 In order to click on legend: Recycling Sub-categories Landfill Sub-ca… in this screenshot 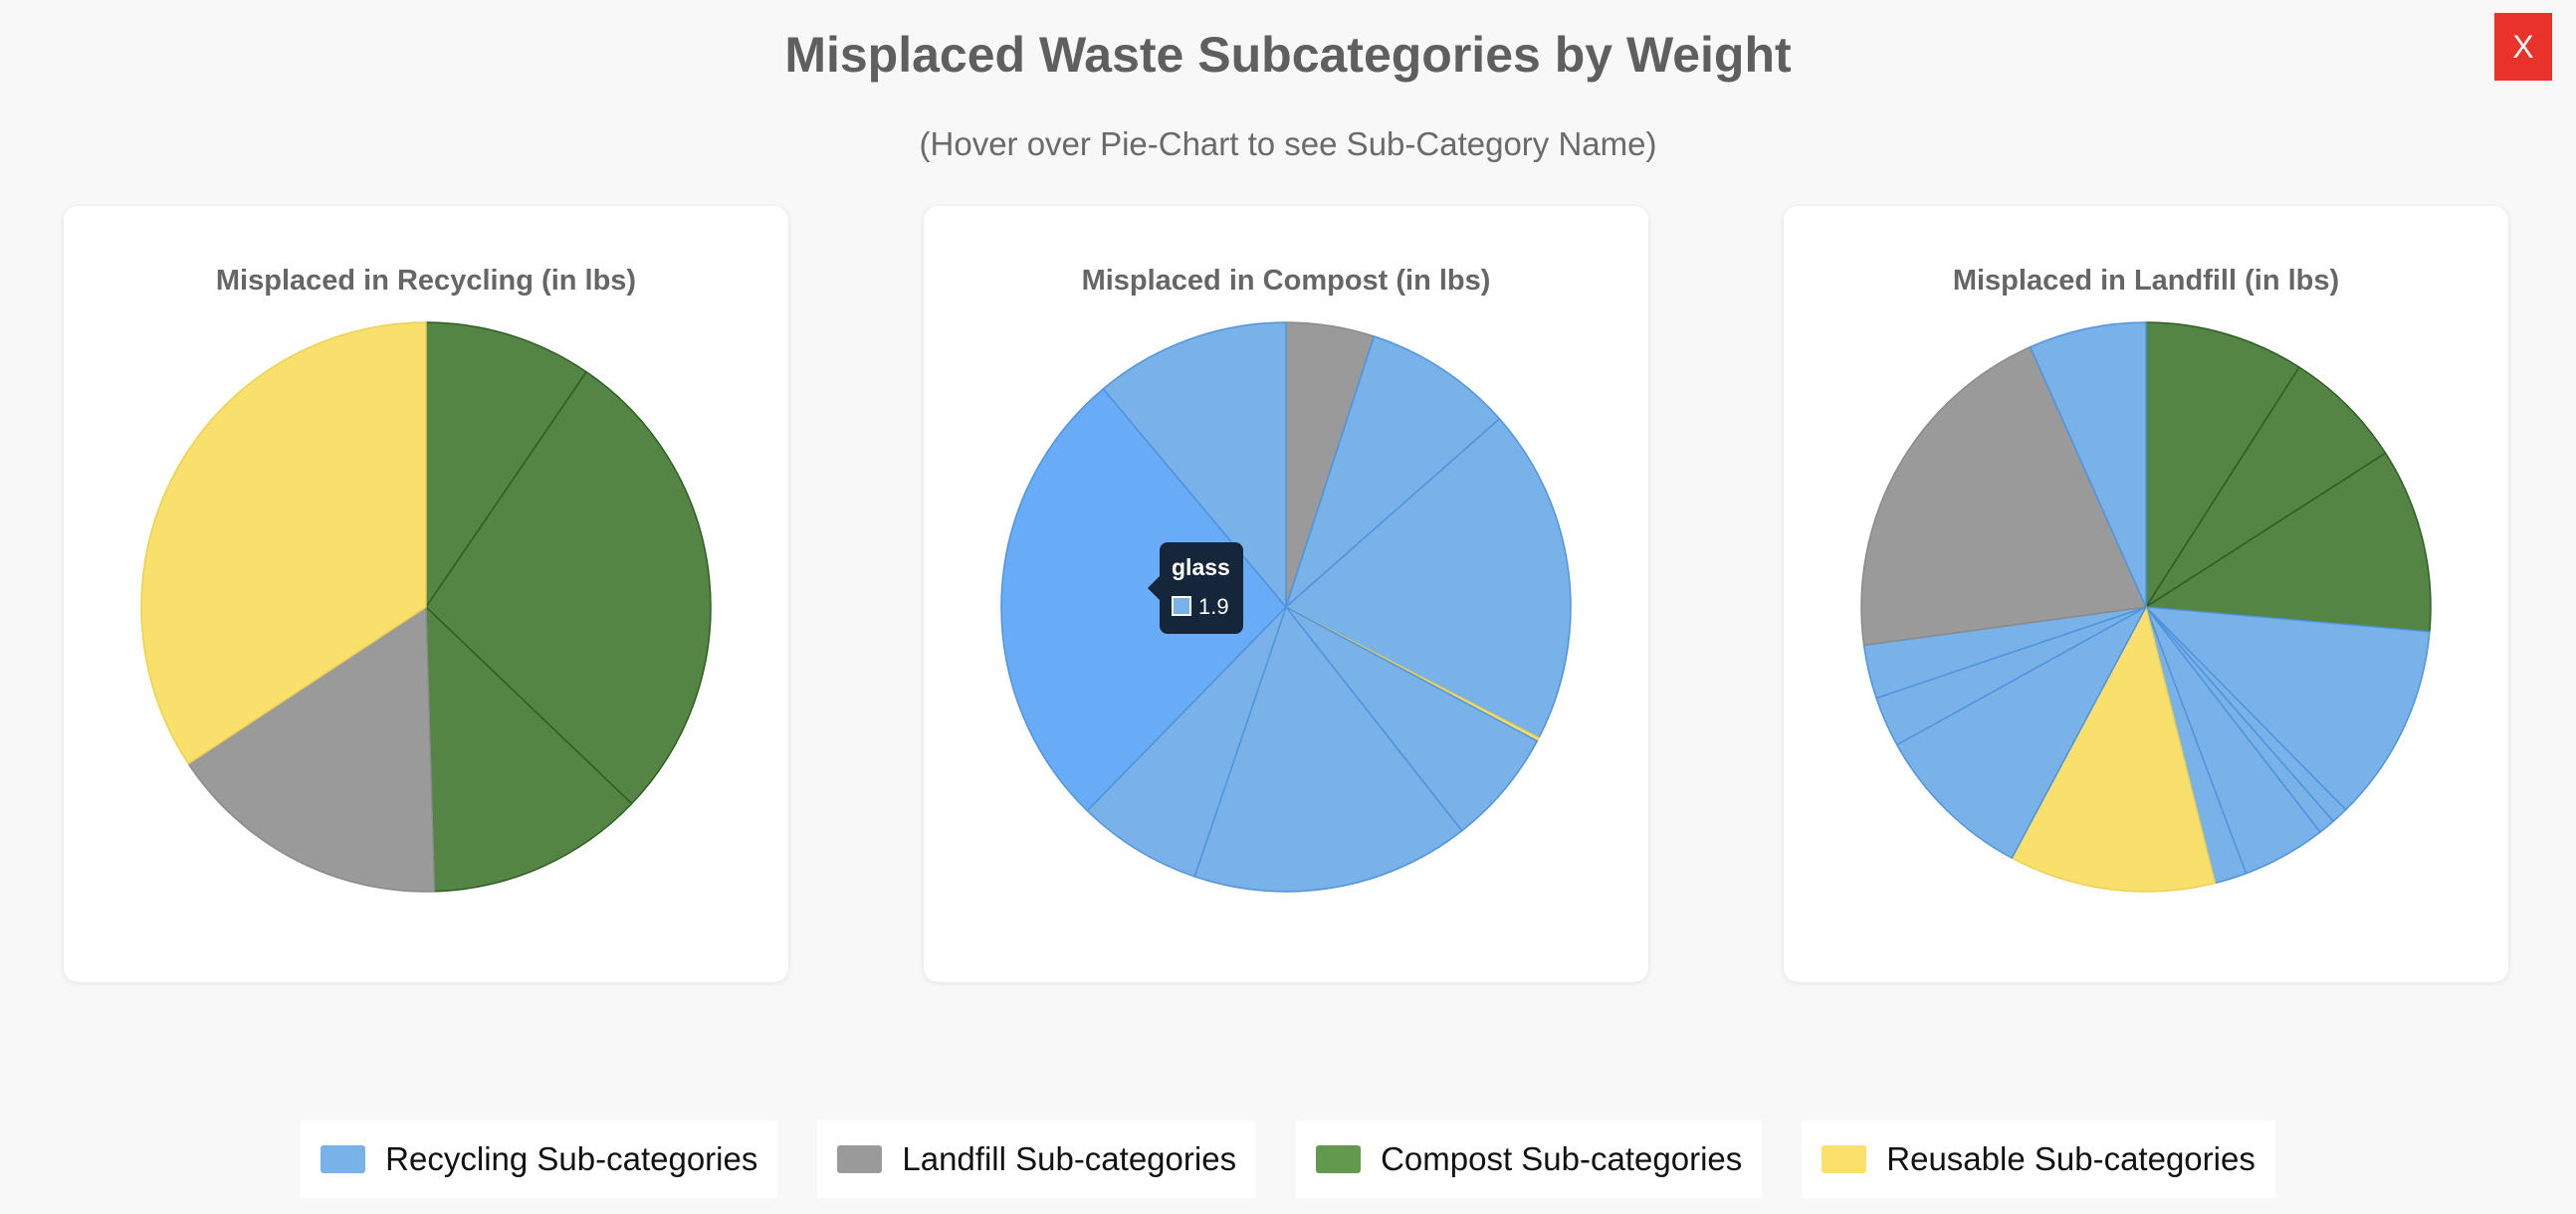, I will do `click(1288, 1159)`.